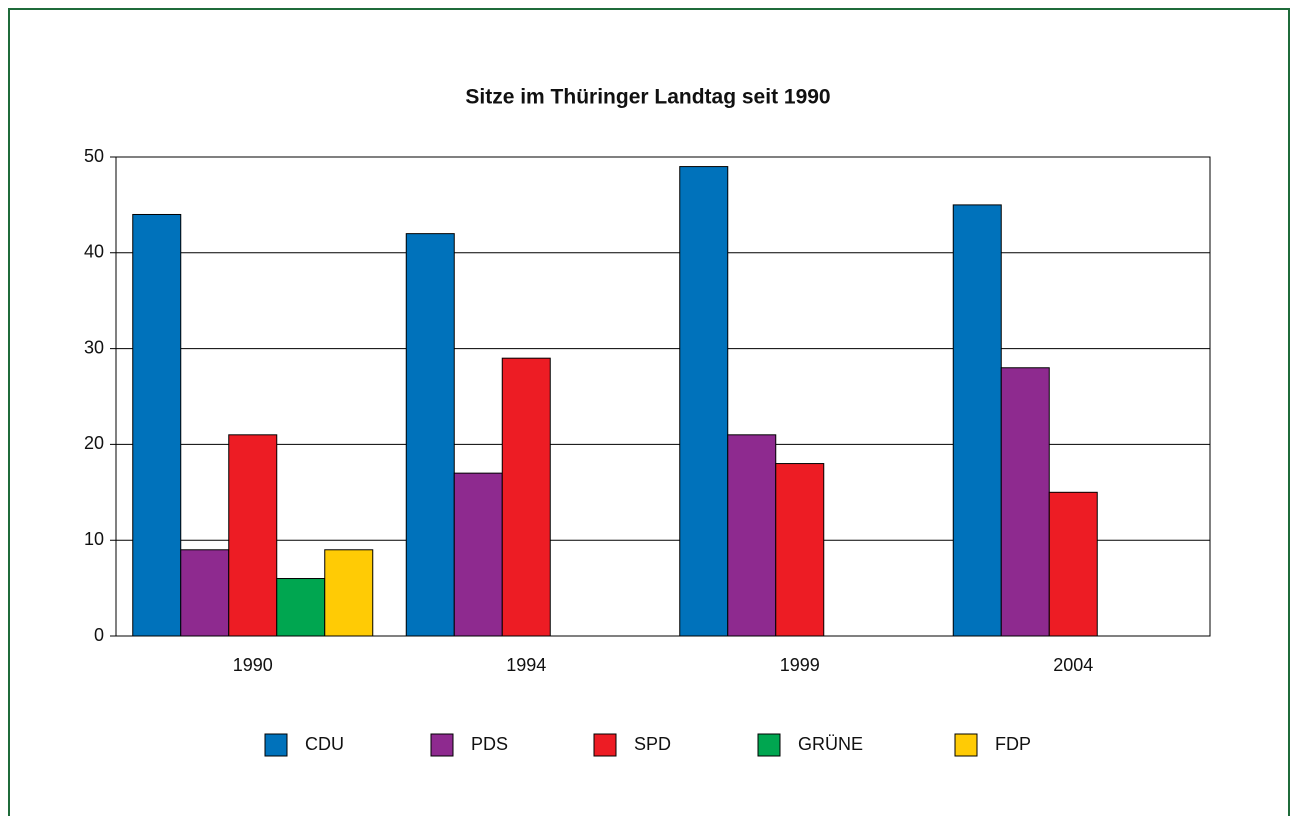 The width and height of the screenshot is (1297, 821). I want to click on y-tick-label: 30, so click(94, 347).